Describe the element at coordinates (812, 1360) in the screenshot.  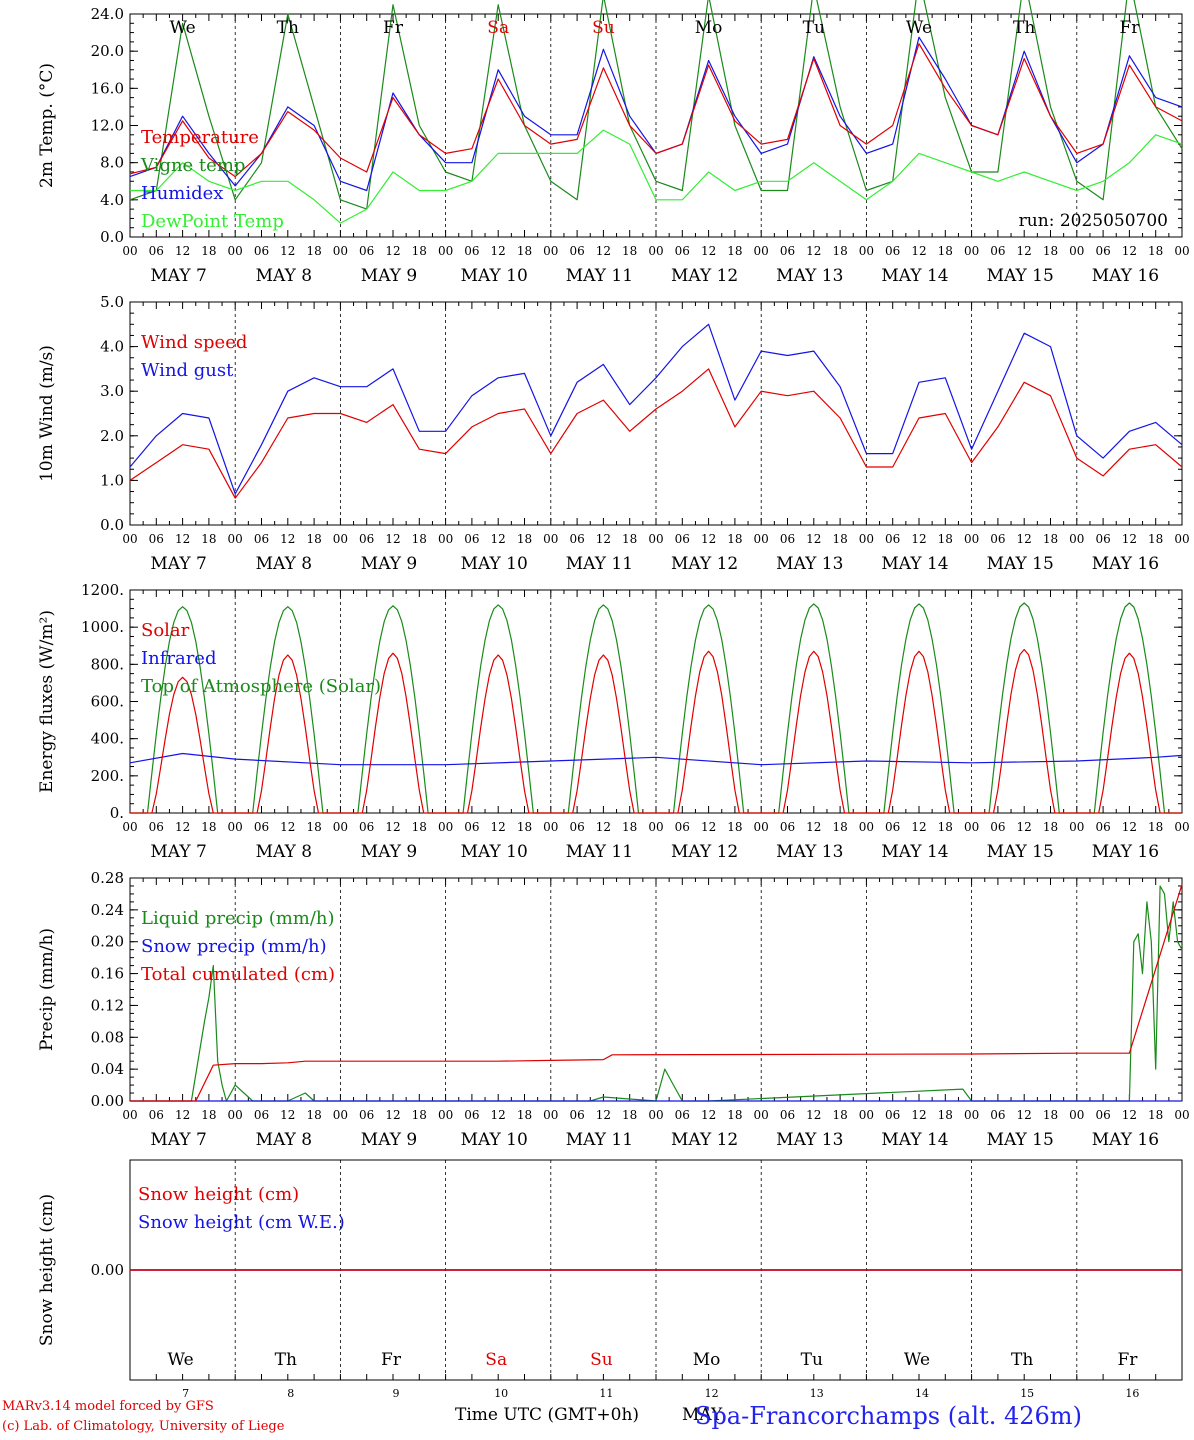
I see `weekday-label: Tu` at that location.